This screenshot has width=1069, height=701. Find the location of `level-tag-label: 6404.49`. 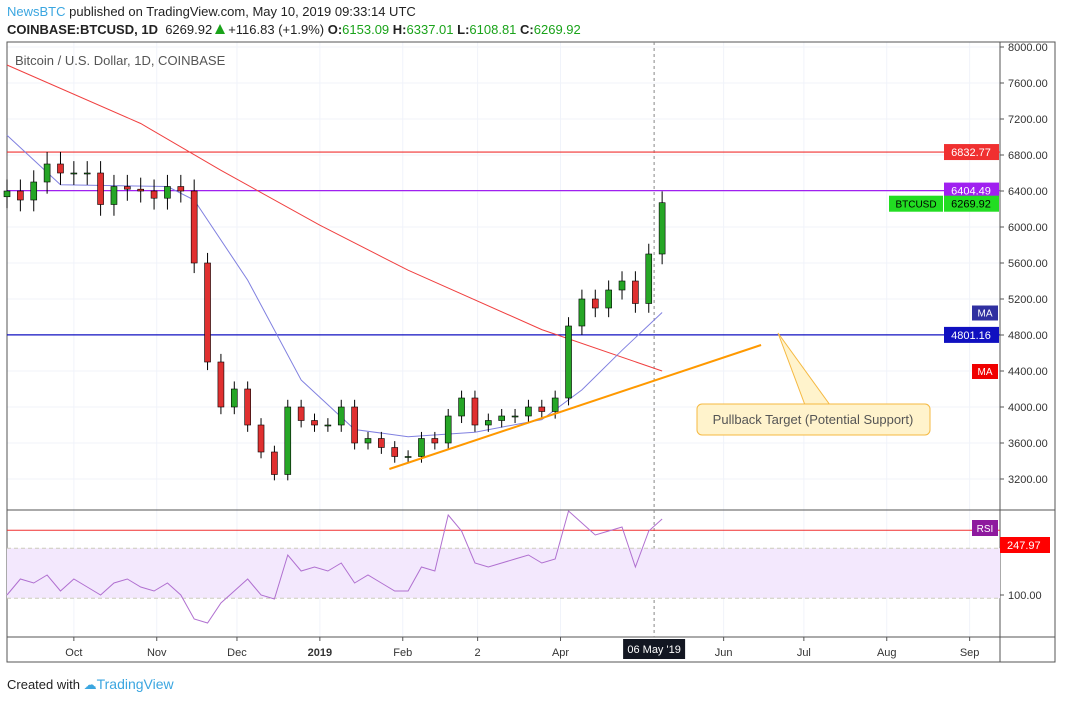

level-tag-label: 6404.49 is located at coordinates (971, 192).